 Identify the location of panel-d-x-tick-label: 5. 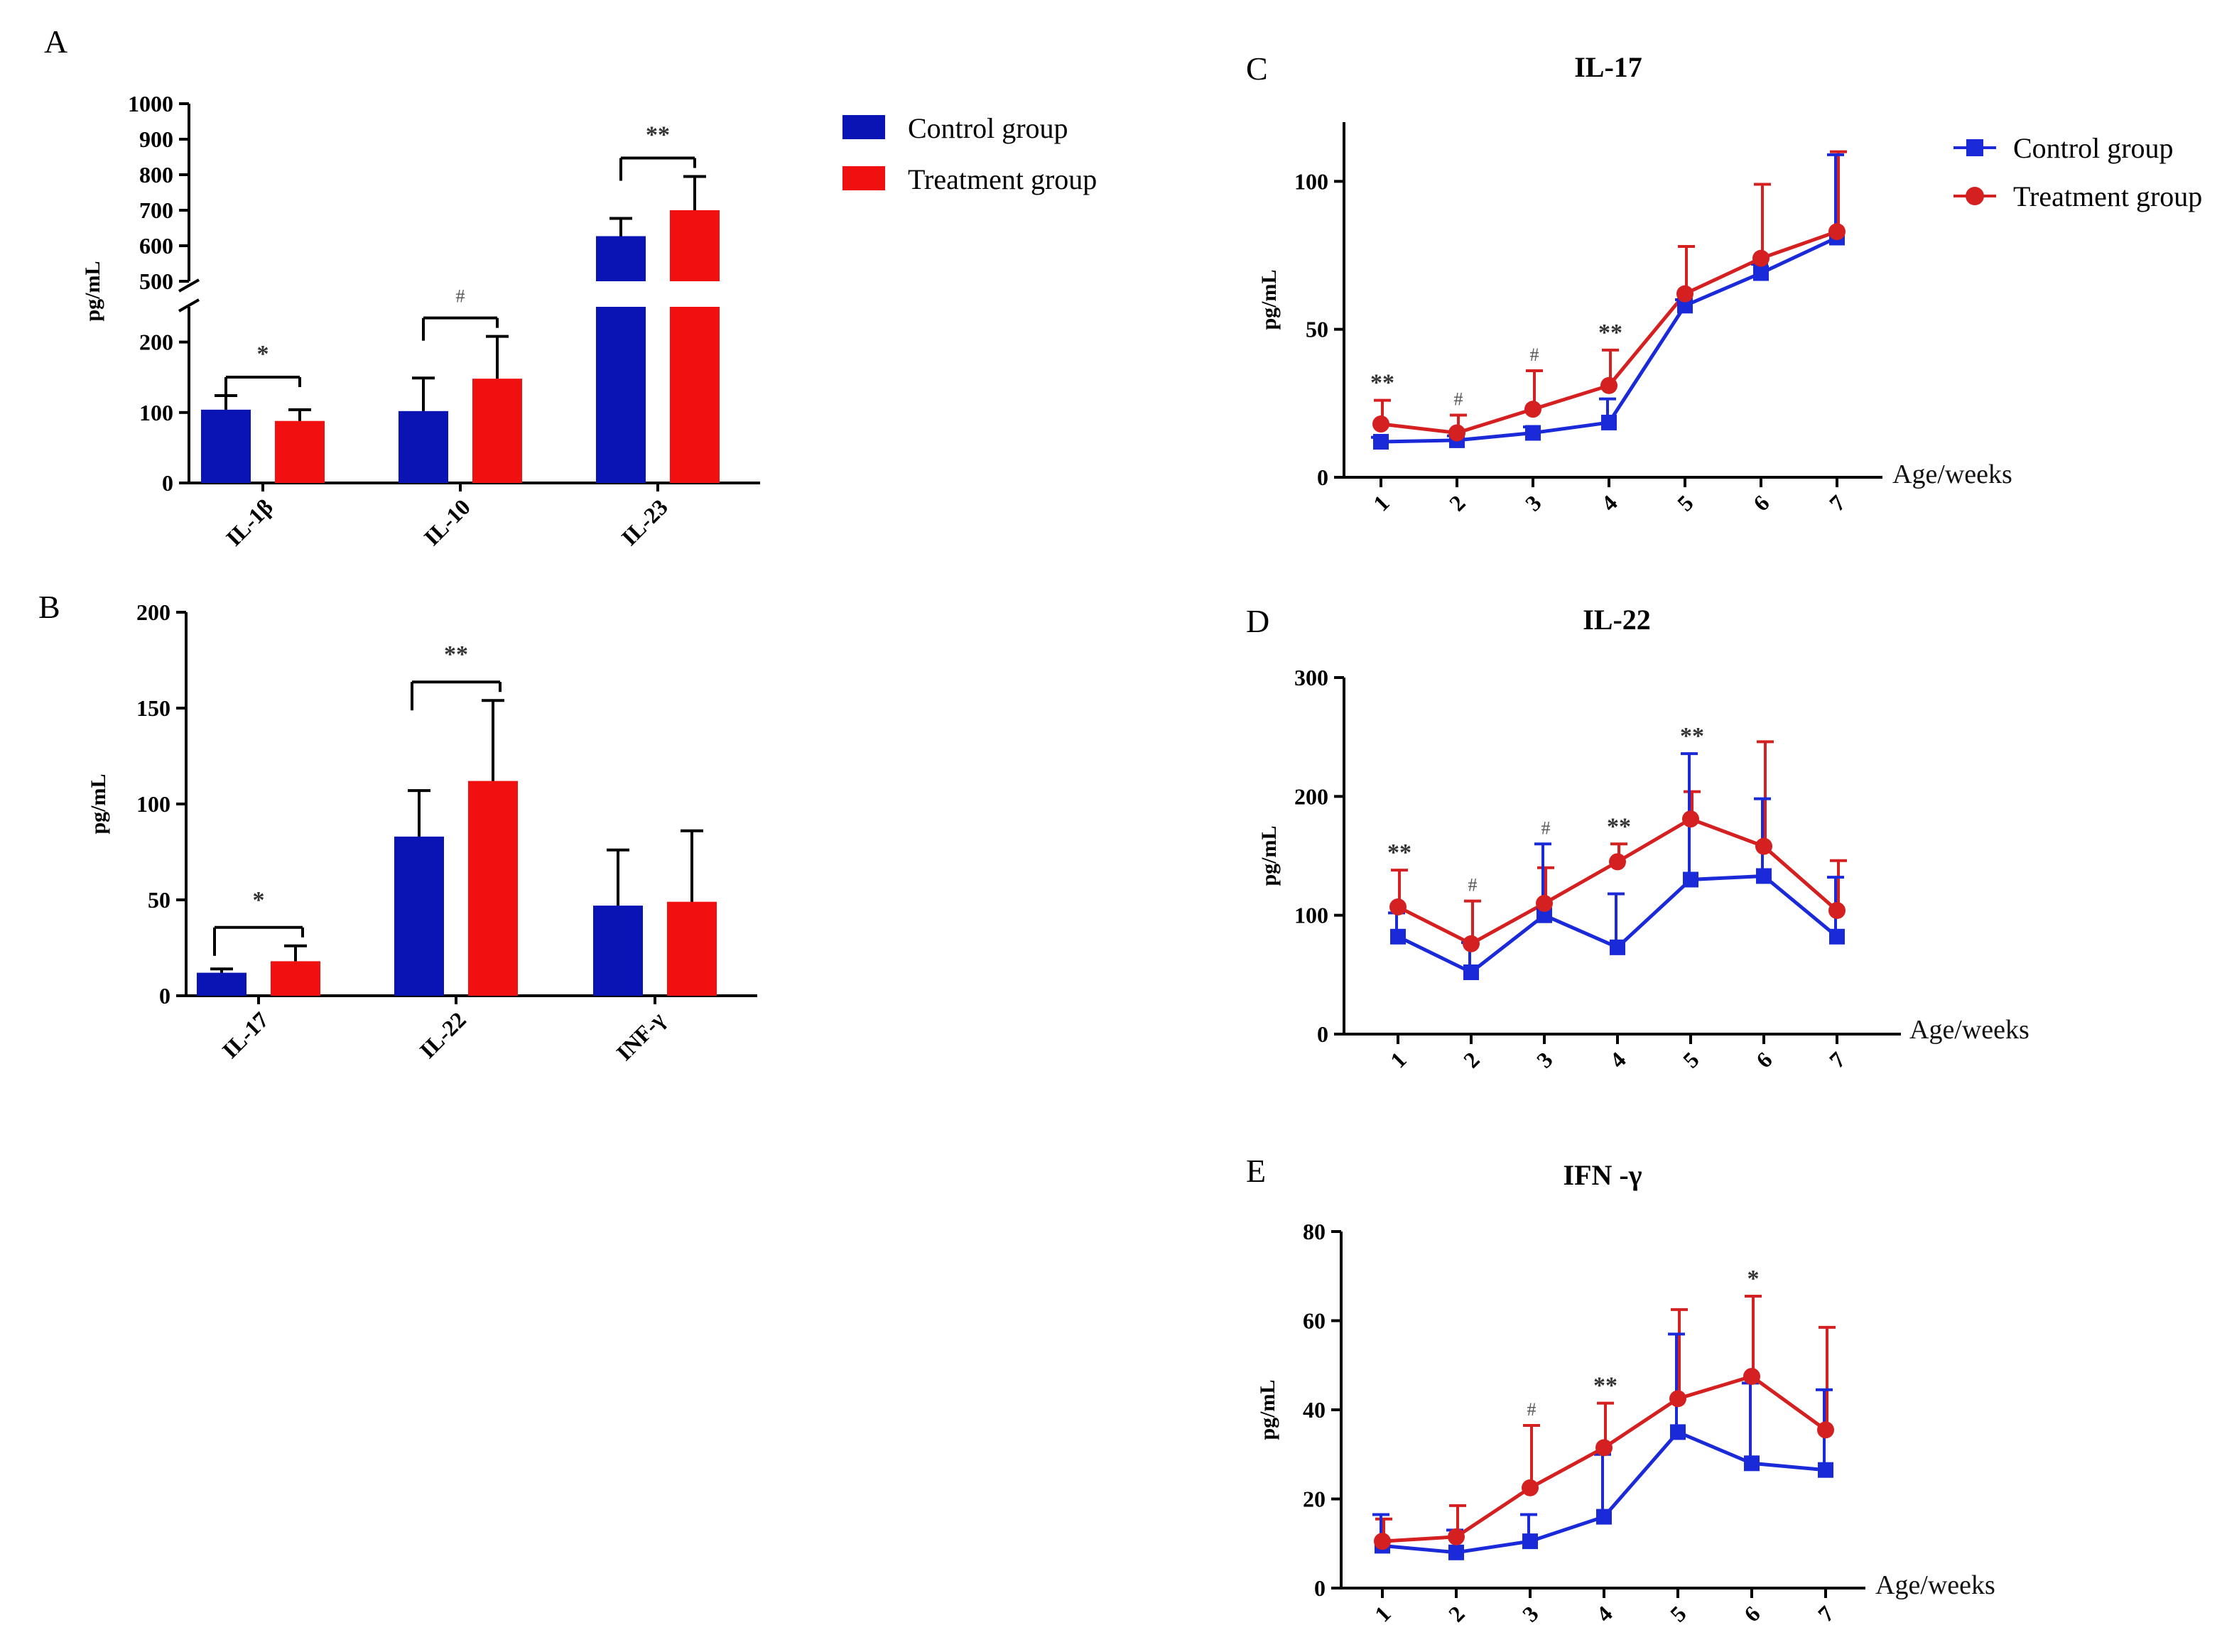
(1691, 1060).